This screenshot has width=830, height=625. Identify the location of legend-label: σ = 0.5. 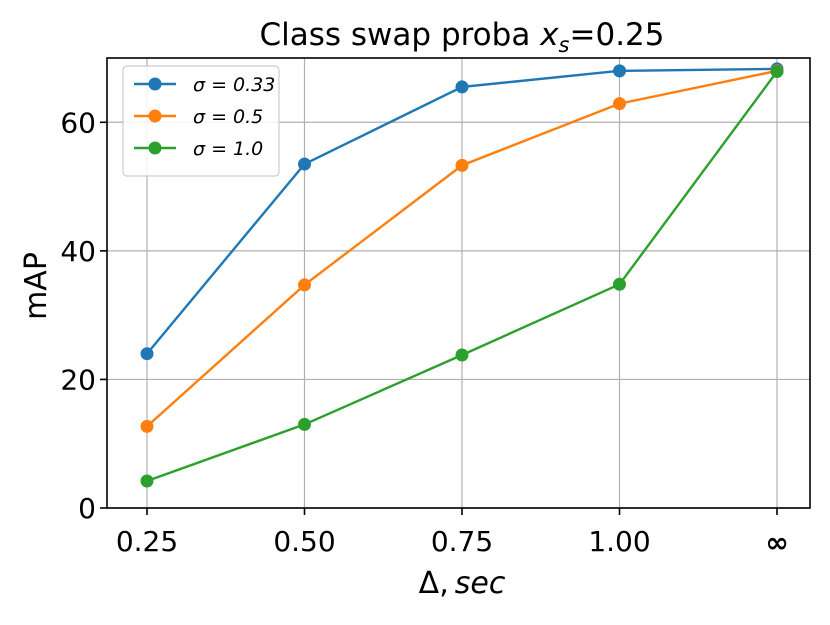
(228, 117).